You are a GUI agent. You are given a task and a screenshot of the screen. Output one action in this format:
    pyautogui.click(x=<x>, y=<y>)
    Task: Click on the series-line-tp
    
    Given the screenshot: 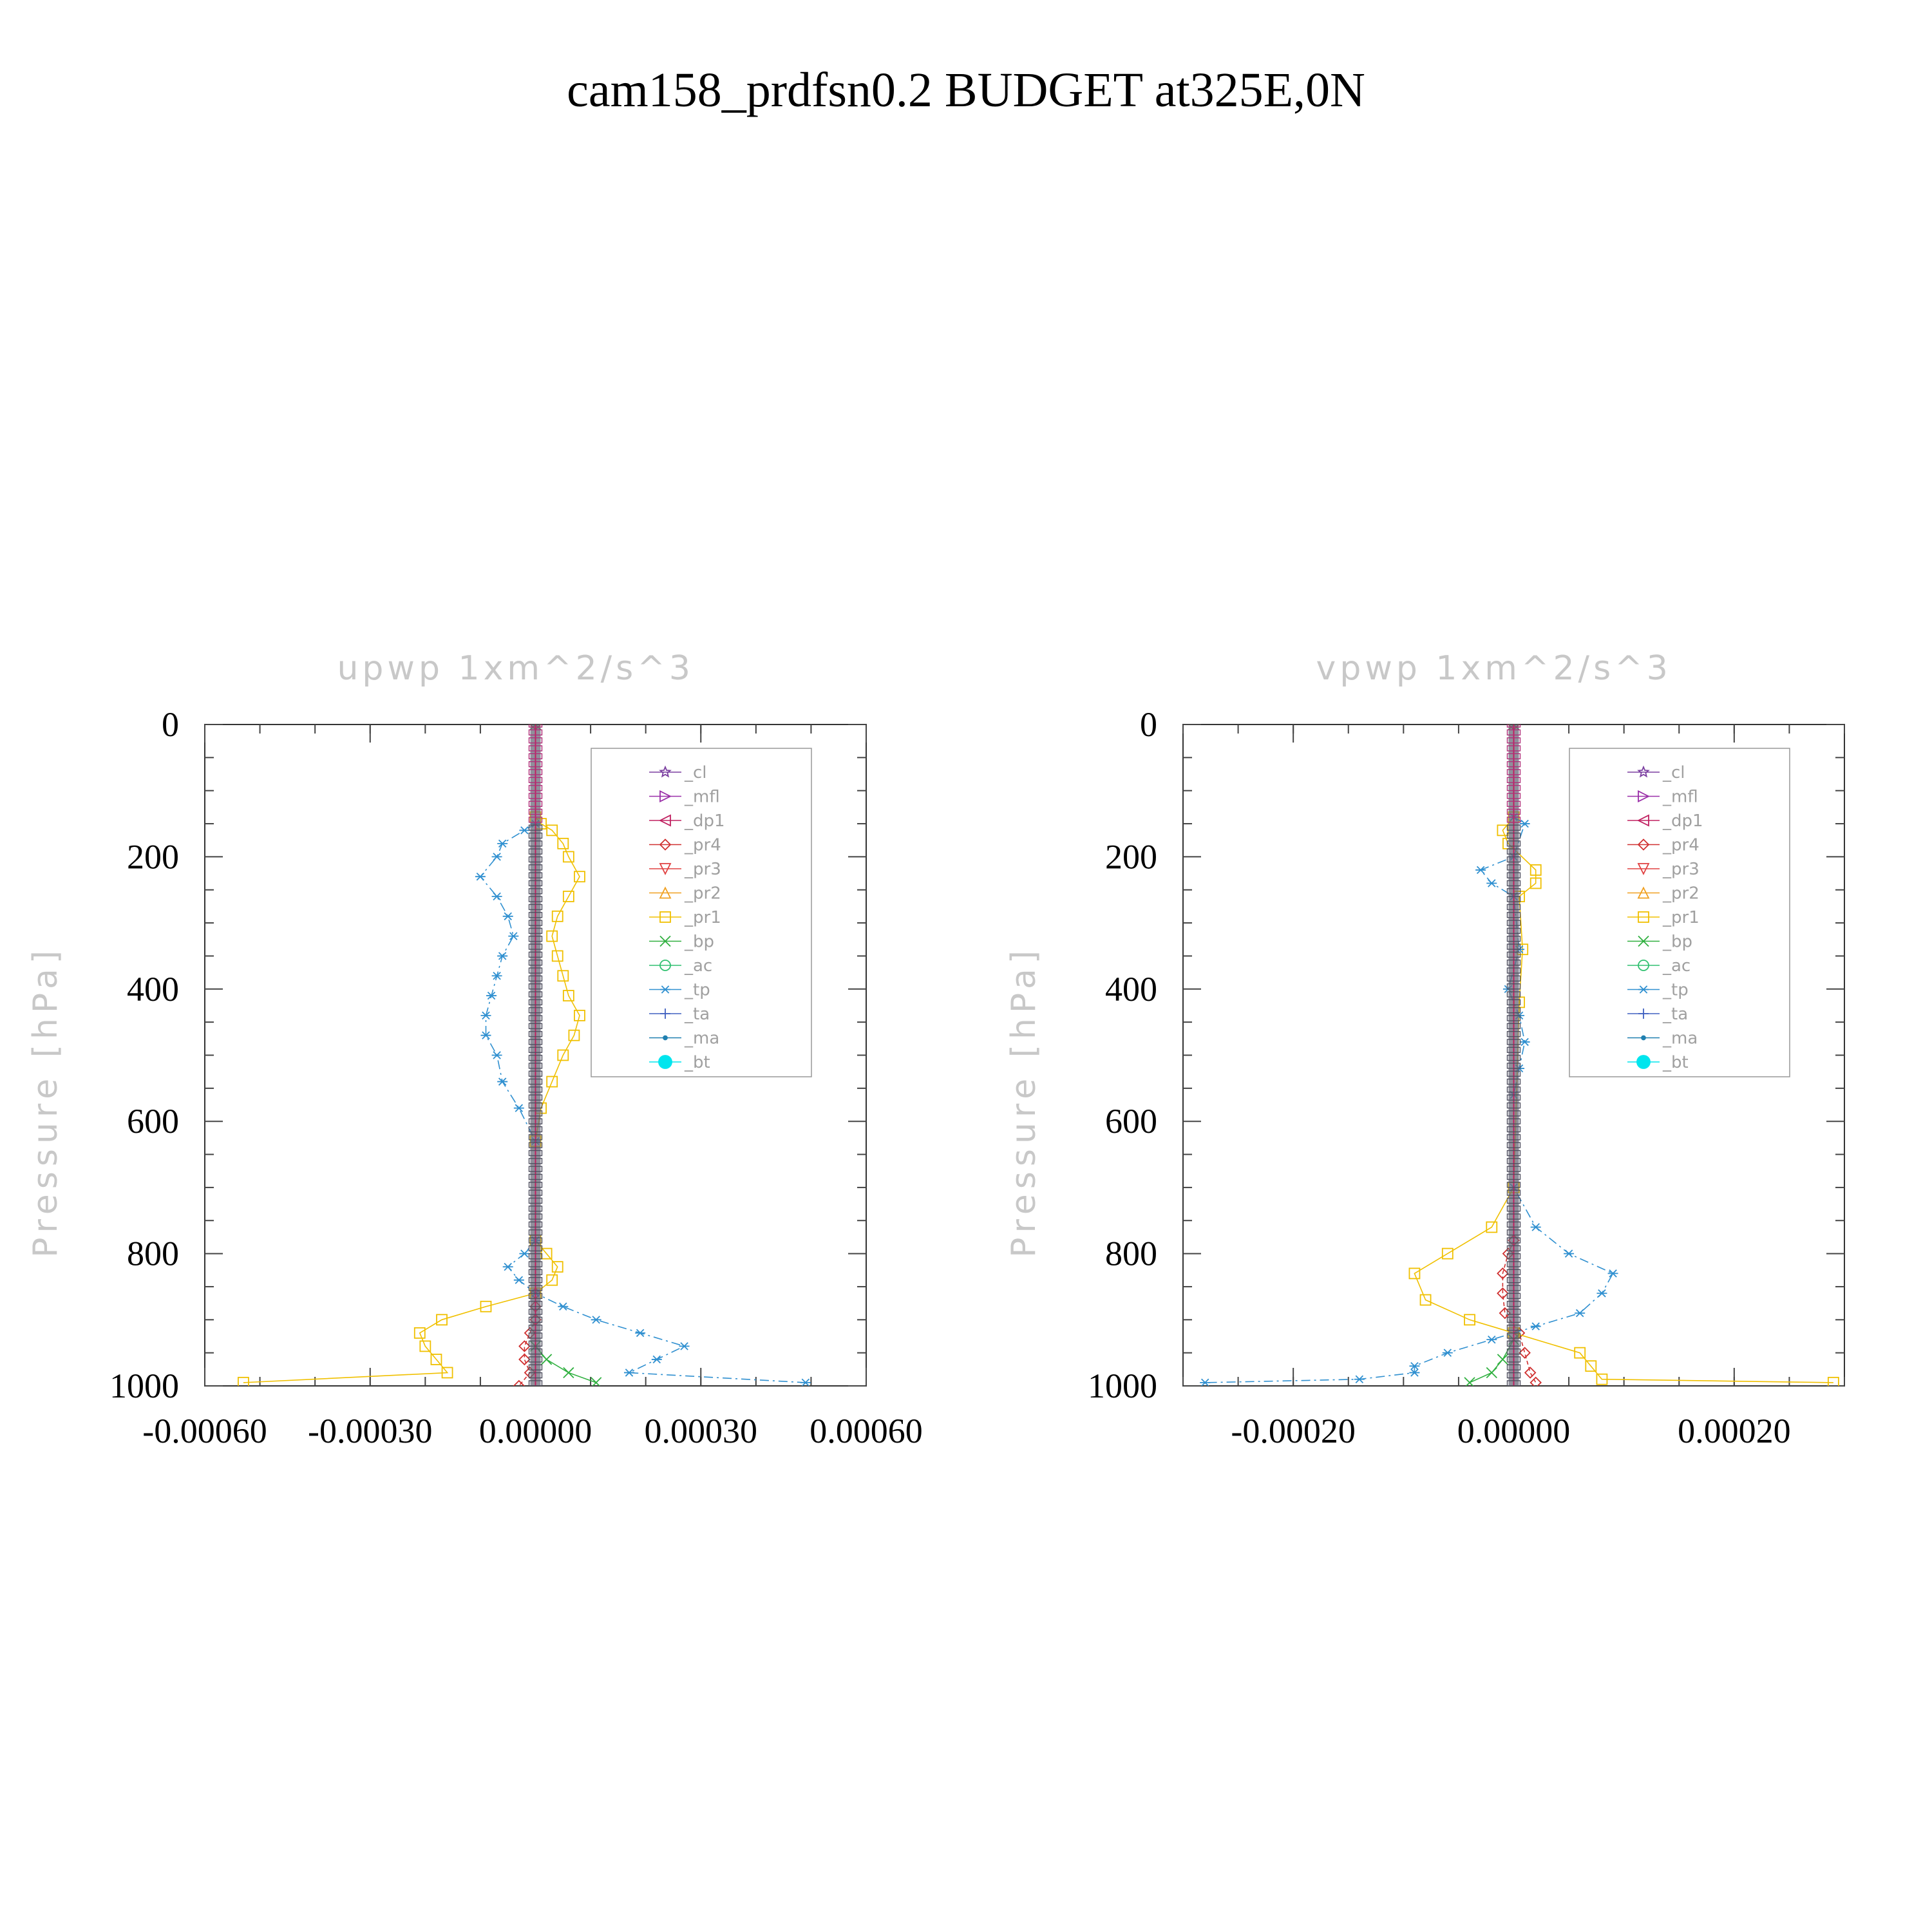 What is the action you would take?
    pyautogui.click(x=1409, y=1100)
    